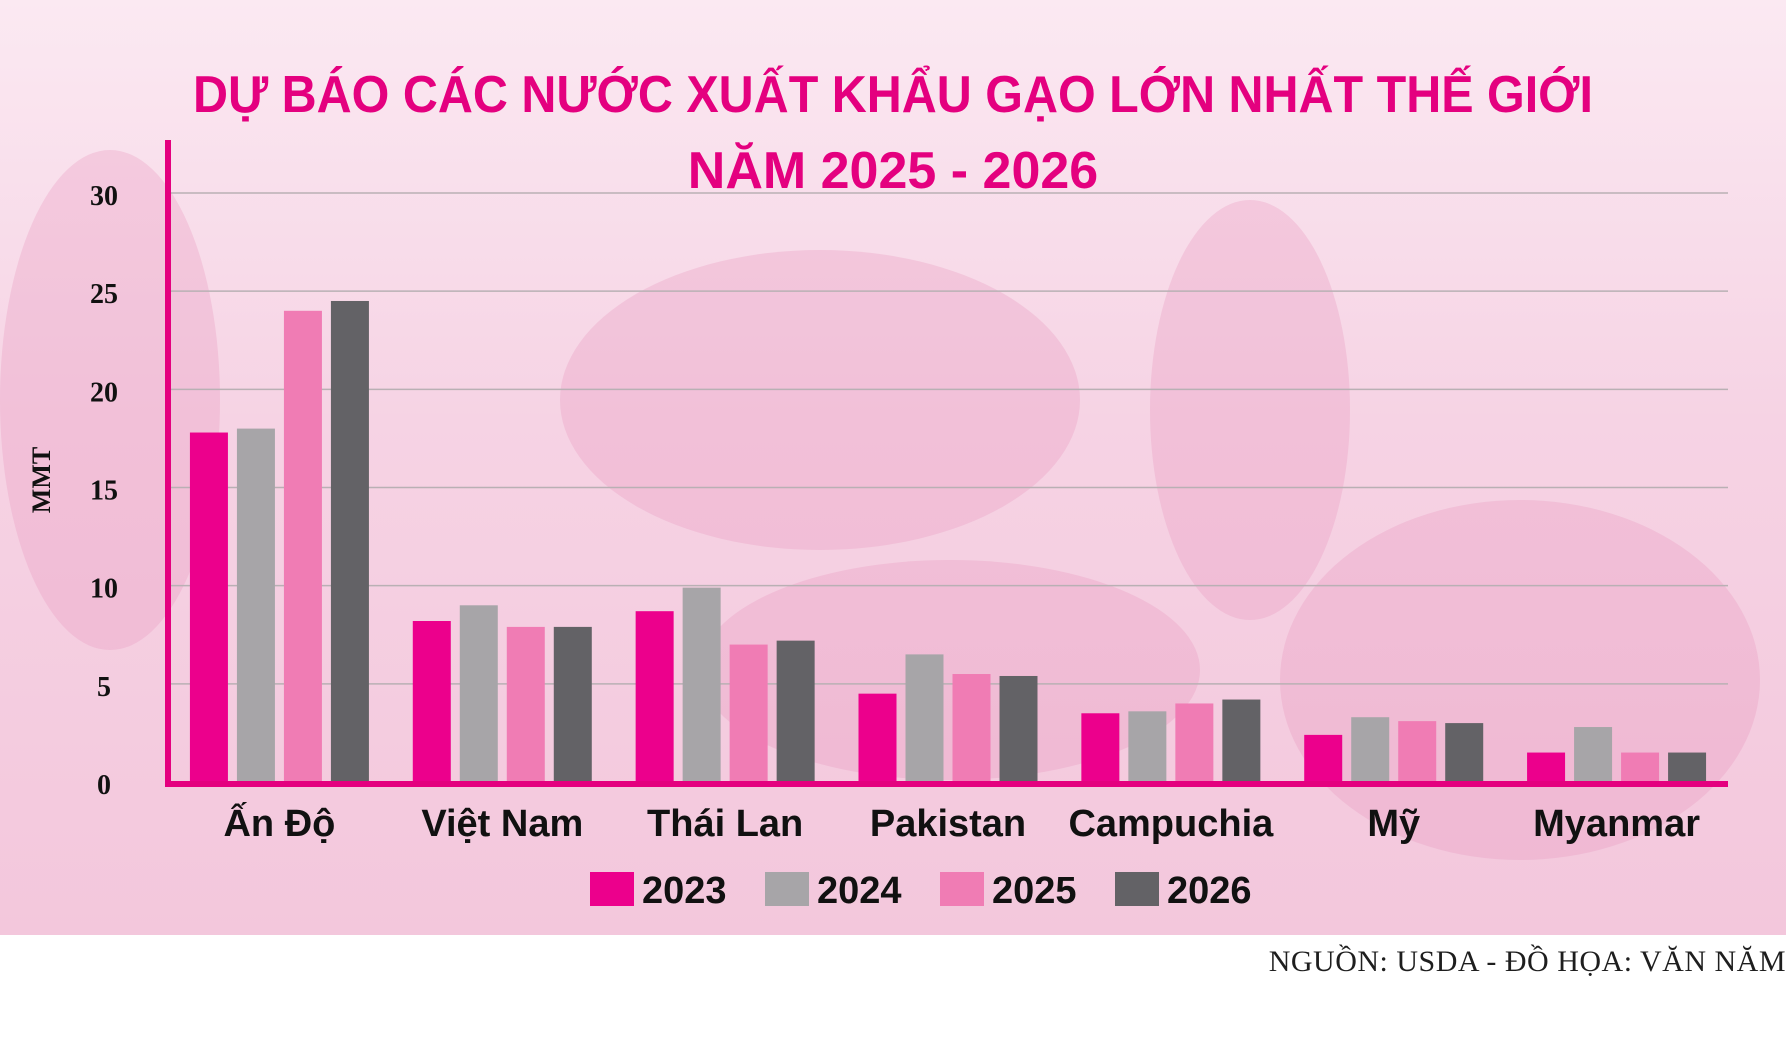 The height and width of the screenshot is (1054, 1786). I want to click on legend-label-2024: 2024, so click(859, 891).